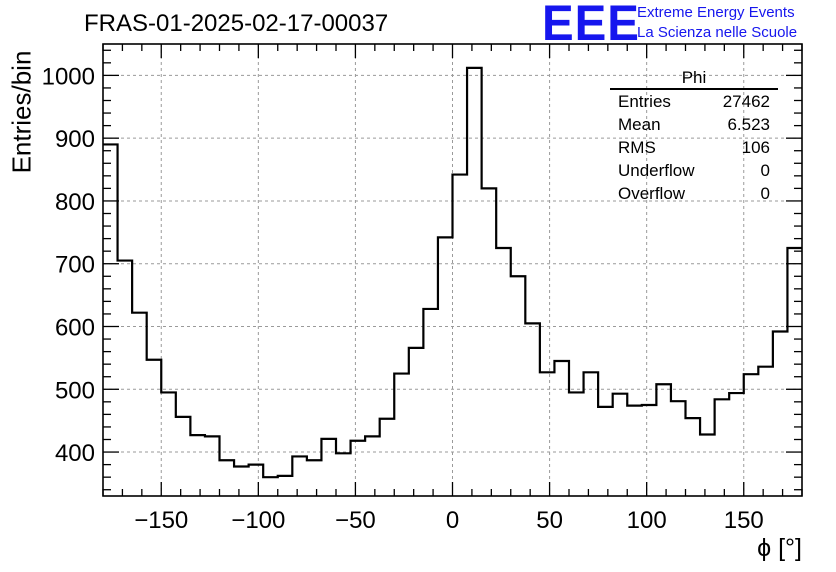 The height and width of the screenshot is (572, 836). Describe the element at coordinates (656, 170) in the screenshot. I see `stats-label: Underflow` at that location.